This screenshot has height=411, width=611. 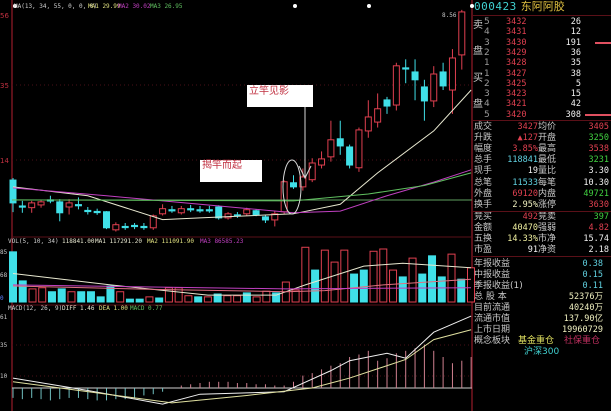 What do you see at coordinates (541, 138) in the screenshot?
I see `stat-row: 升跌 ▲127 开盘 3250` at bounding box center [541, 138].